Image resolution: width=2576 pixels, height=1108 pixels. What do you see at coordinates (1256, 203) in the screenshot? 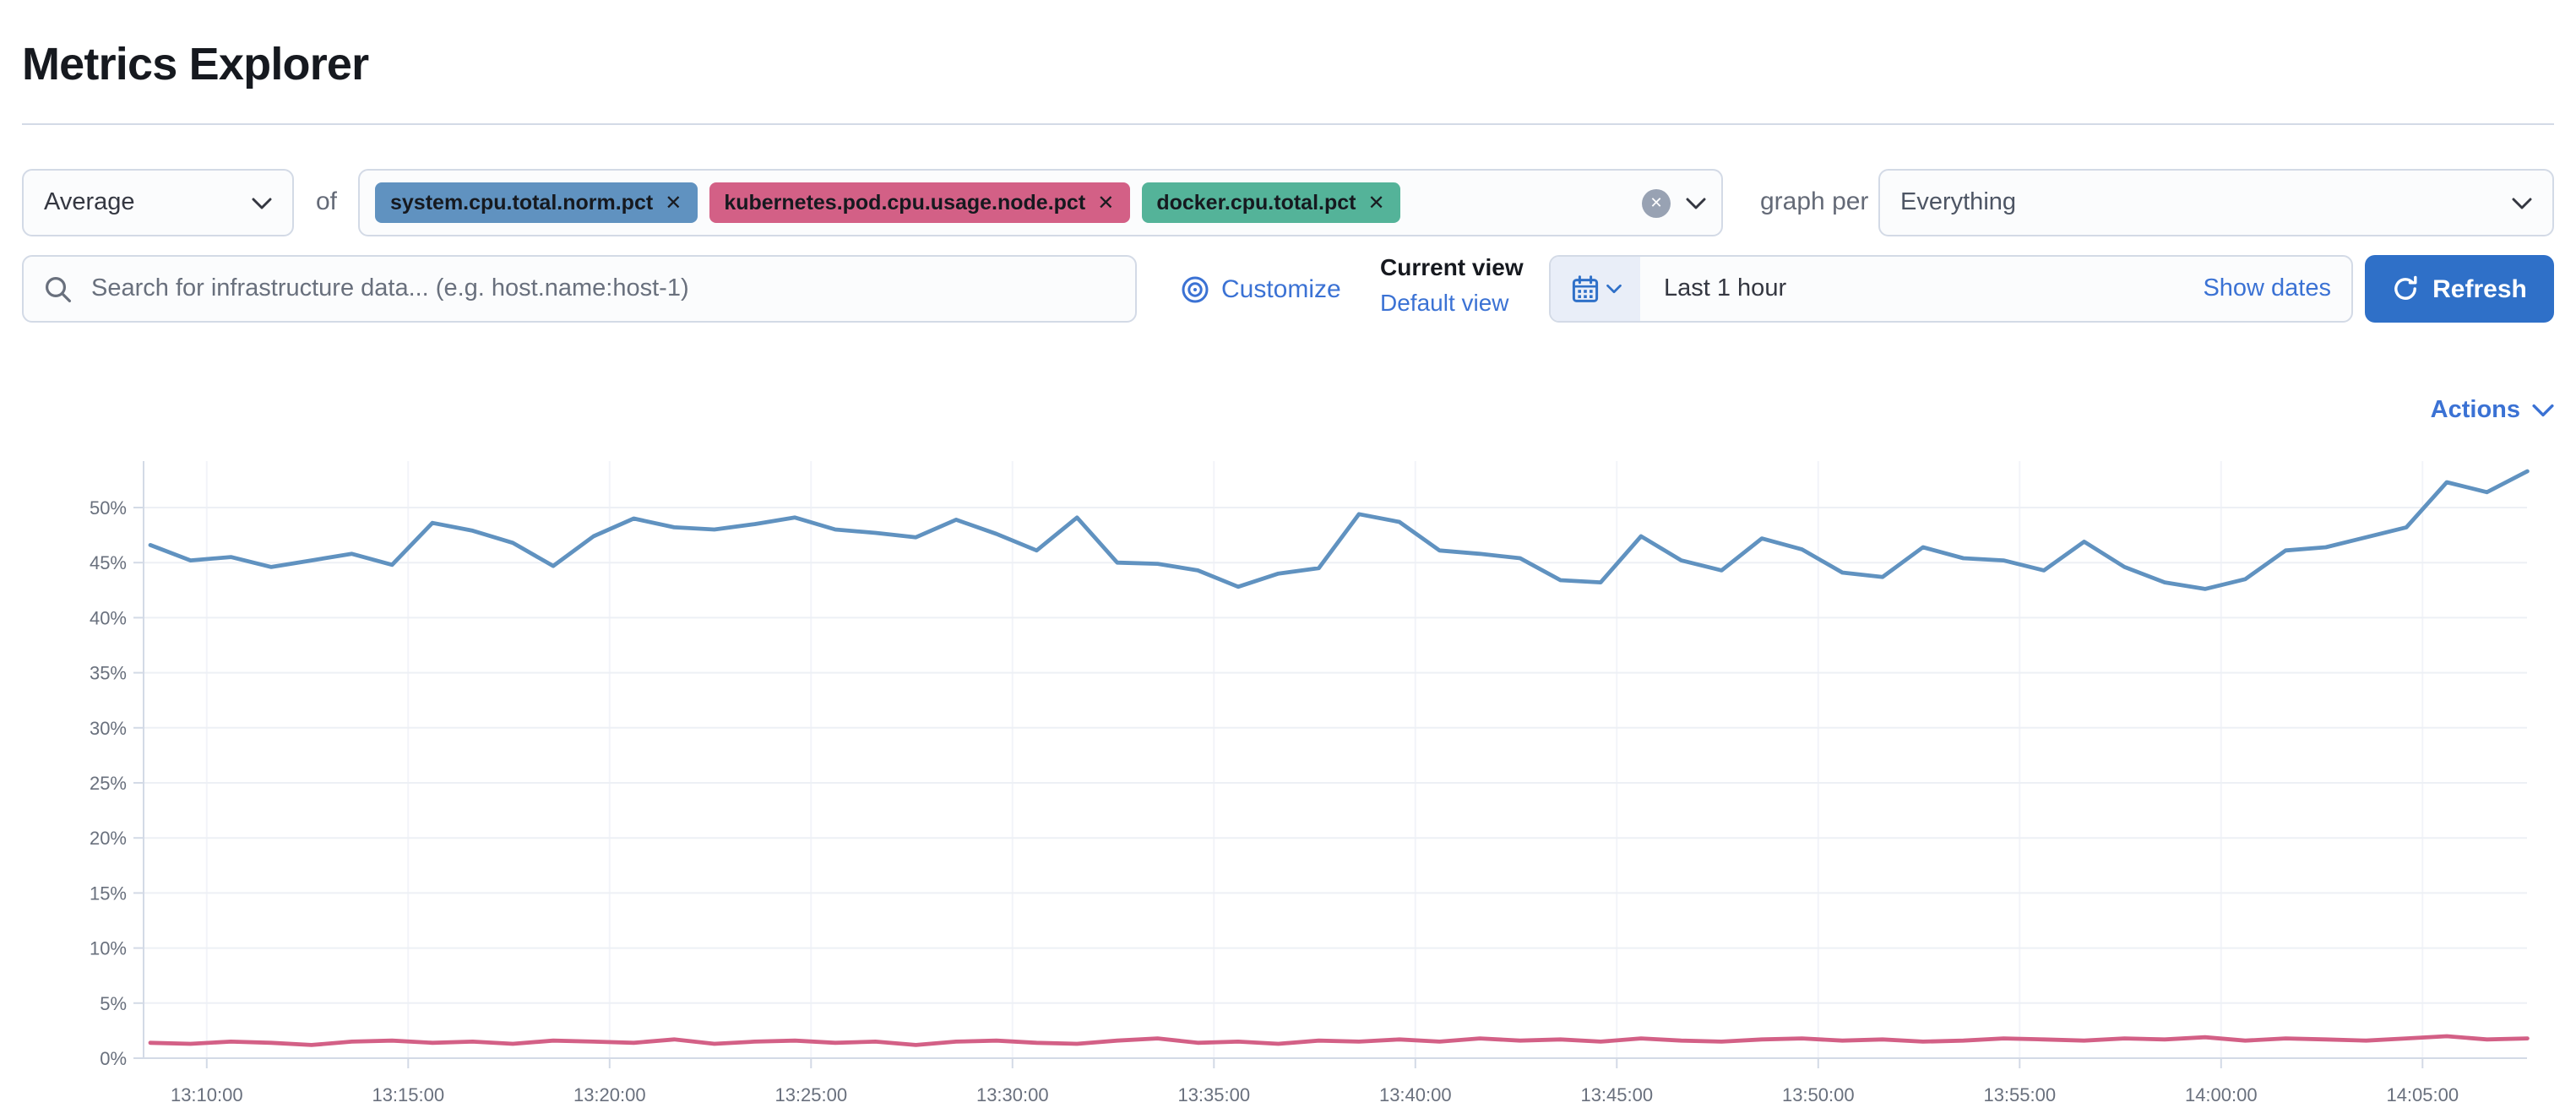
I see `metric-pill-label: docker.cpu.total.pct` at bounding box center [1256, 203].